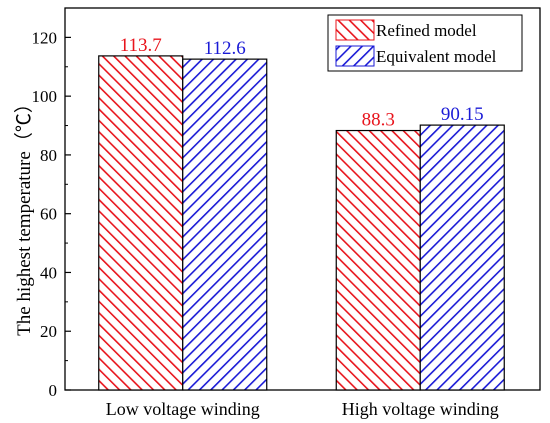 This screenshot has height=423, width=550. Describe the element at coordinates (141, 45) in the screenshot. I see `data-label-refined-0: 113.7` at that location.